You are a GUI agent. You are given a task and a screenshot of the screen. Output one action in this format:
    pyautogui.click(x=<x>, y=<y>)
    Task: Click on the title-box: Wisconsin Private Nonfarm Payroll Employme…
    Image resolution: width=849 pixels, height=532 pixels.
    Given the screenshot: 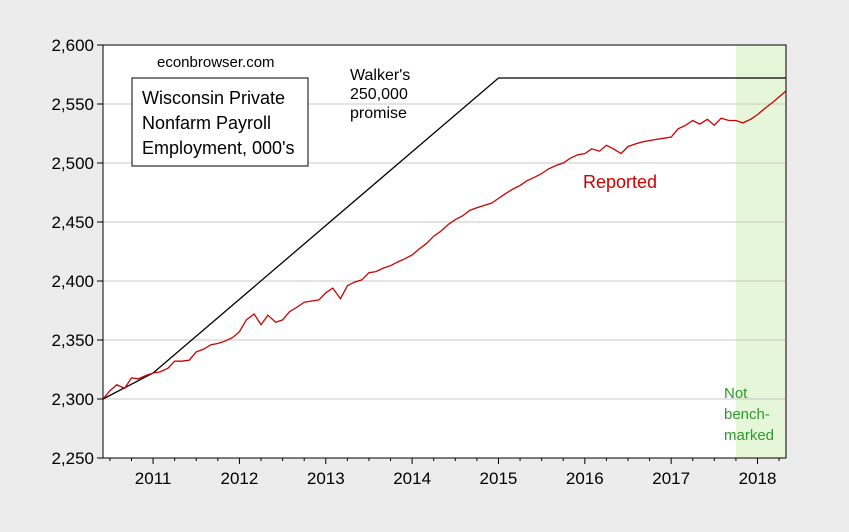 What is the action you would take?
    pyautogui.click(x=220, y=122)
    